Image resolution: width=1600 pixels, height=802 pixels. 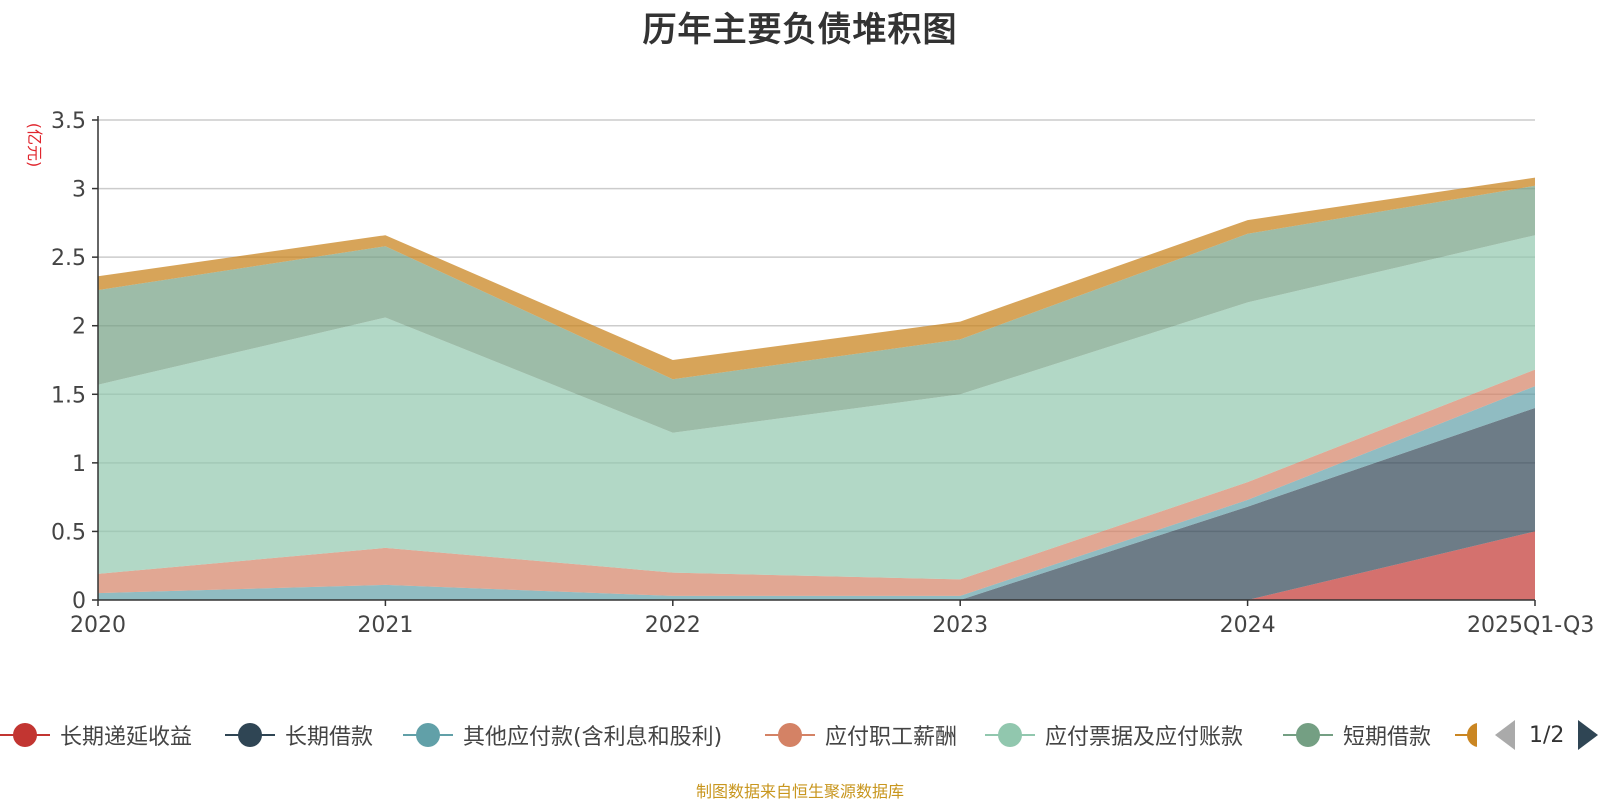 I want to click on x-tick-label: 2024, so click(x=1248, y=625).